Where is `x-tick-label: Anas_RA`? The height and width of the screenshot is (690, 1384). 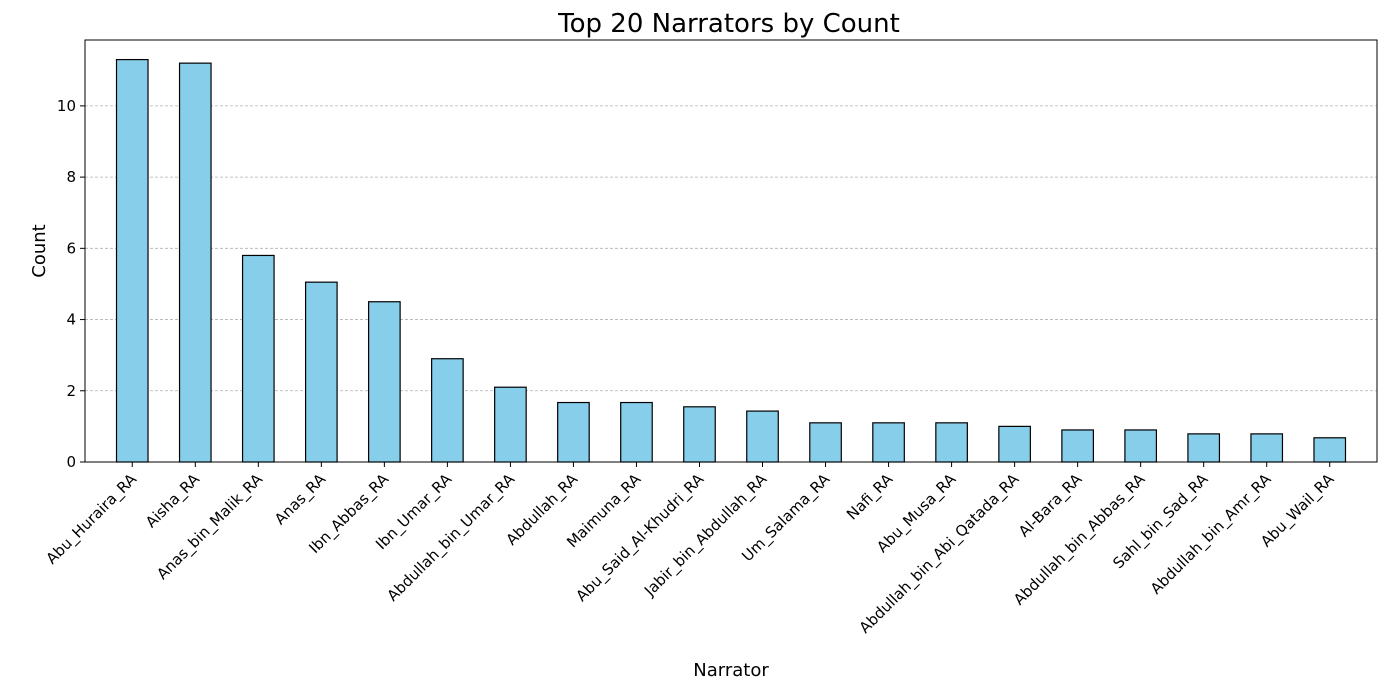
x-tick-label: Anas_RA is located at coordinates (300, 499).